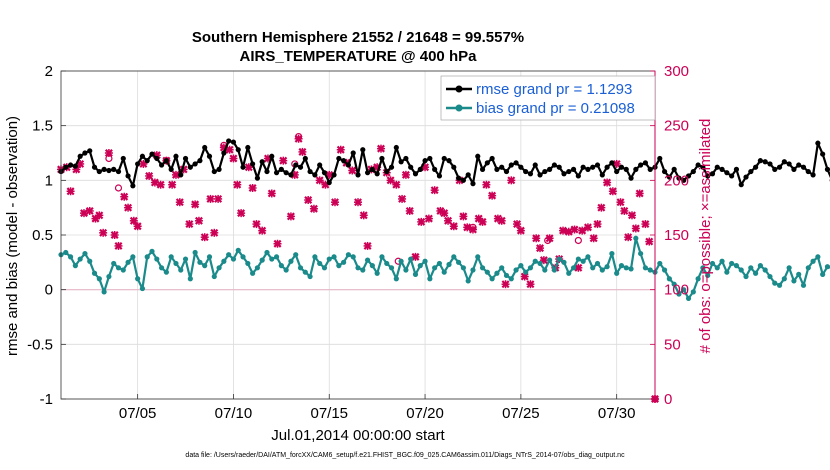 This screenshot has height=470, width=830. Describe the element at coordinates (49, 71) in the screenshot. I see `y-tick-label: 2` at that location.